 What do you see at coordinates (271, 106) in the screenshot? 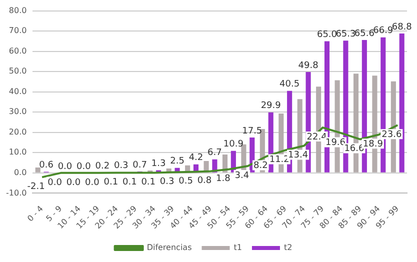
I see `data-label: 29.9` at bounding box center [271, 106].